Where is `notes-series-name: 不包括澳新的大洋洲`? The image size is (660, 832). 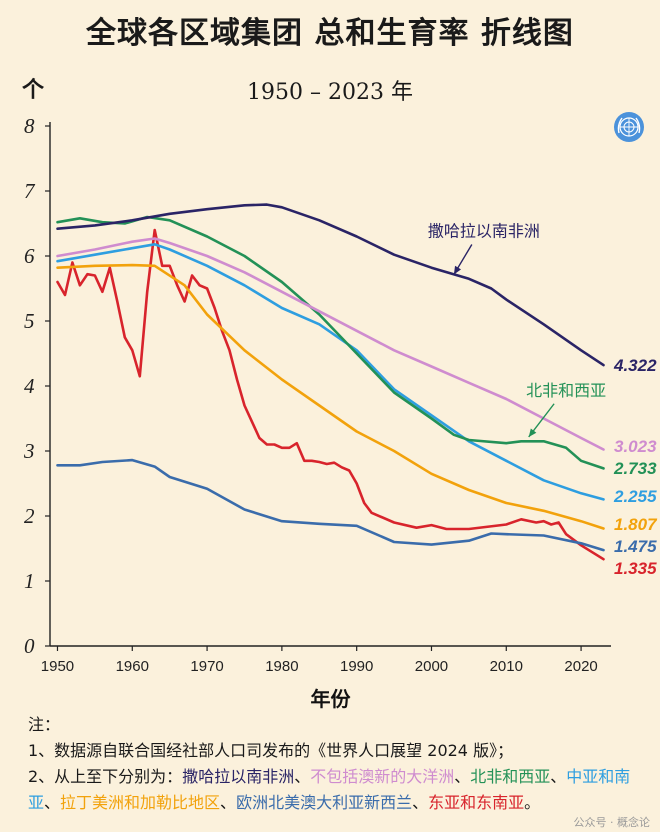 notes-series-name: 不包括澳新的大洋洲 is located at coordinates (382, 776).